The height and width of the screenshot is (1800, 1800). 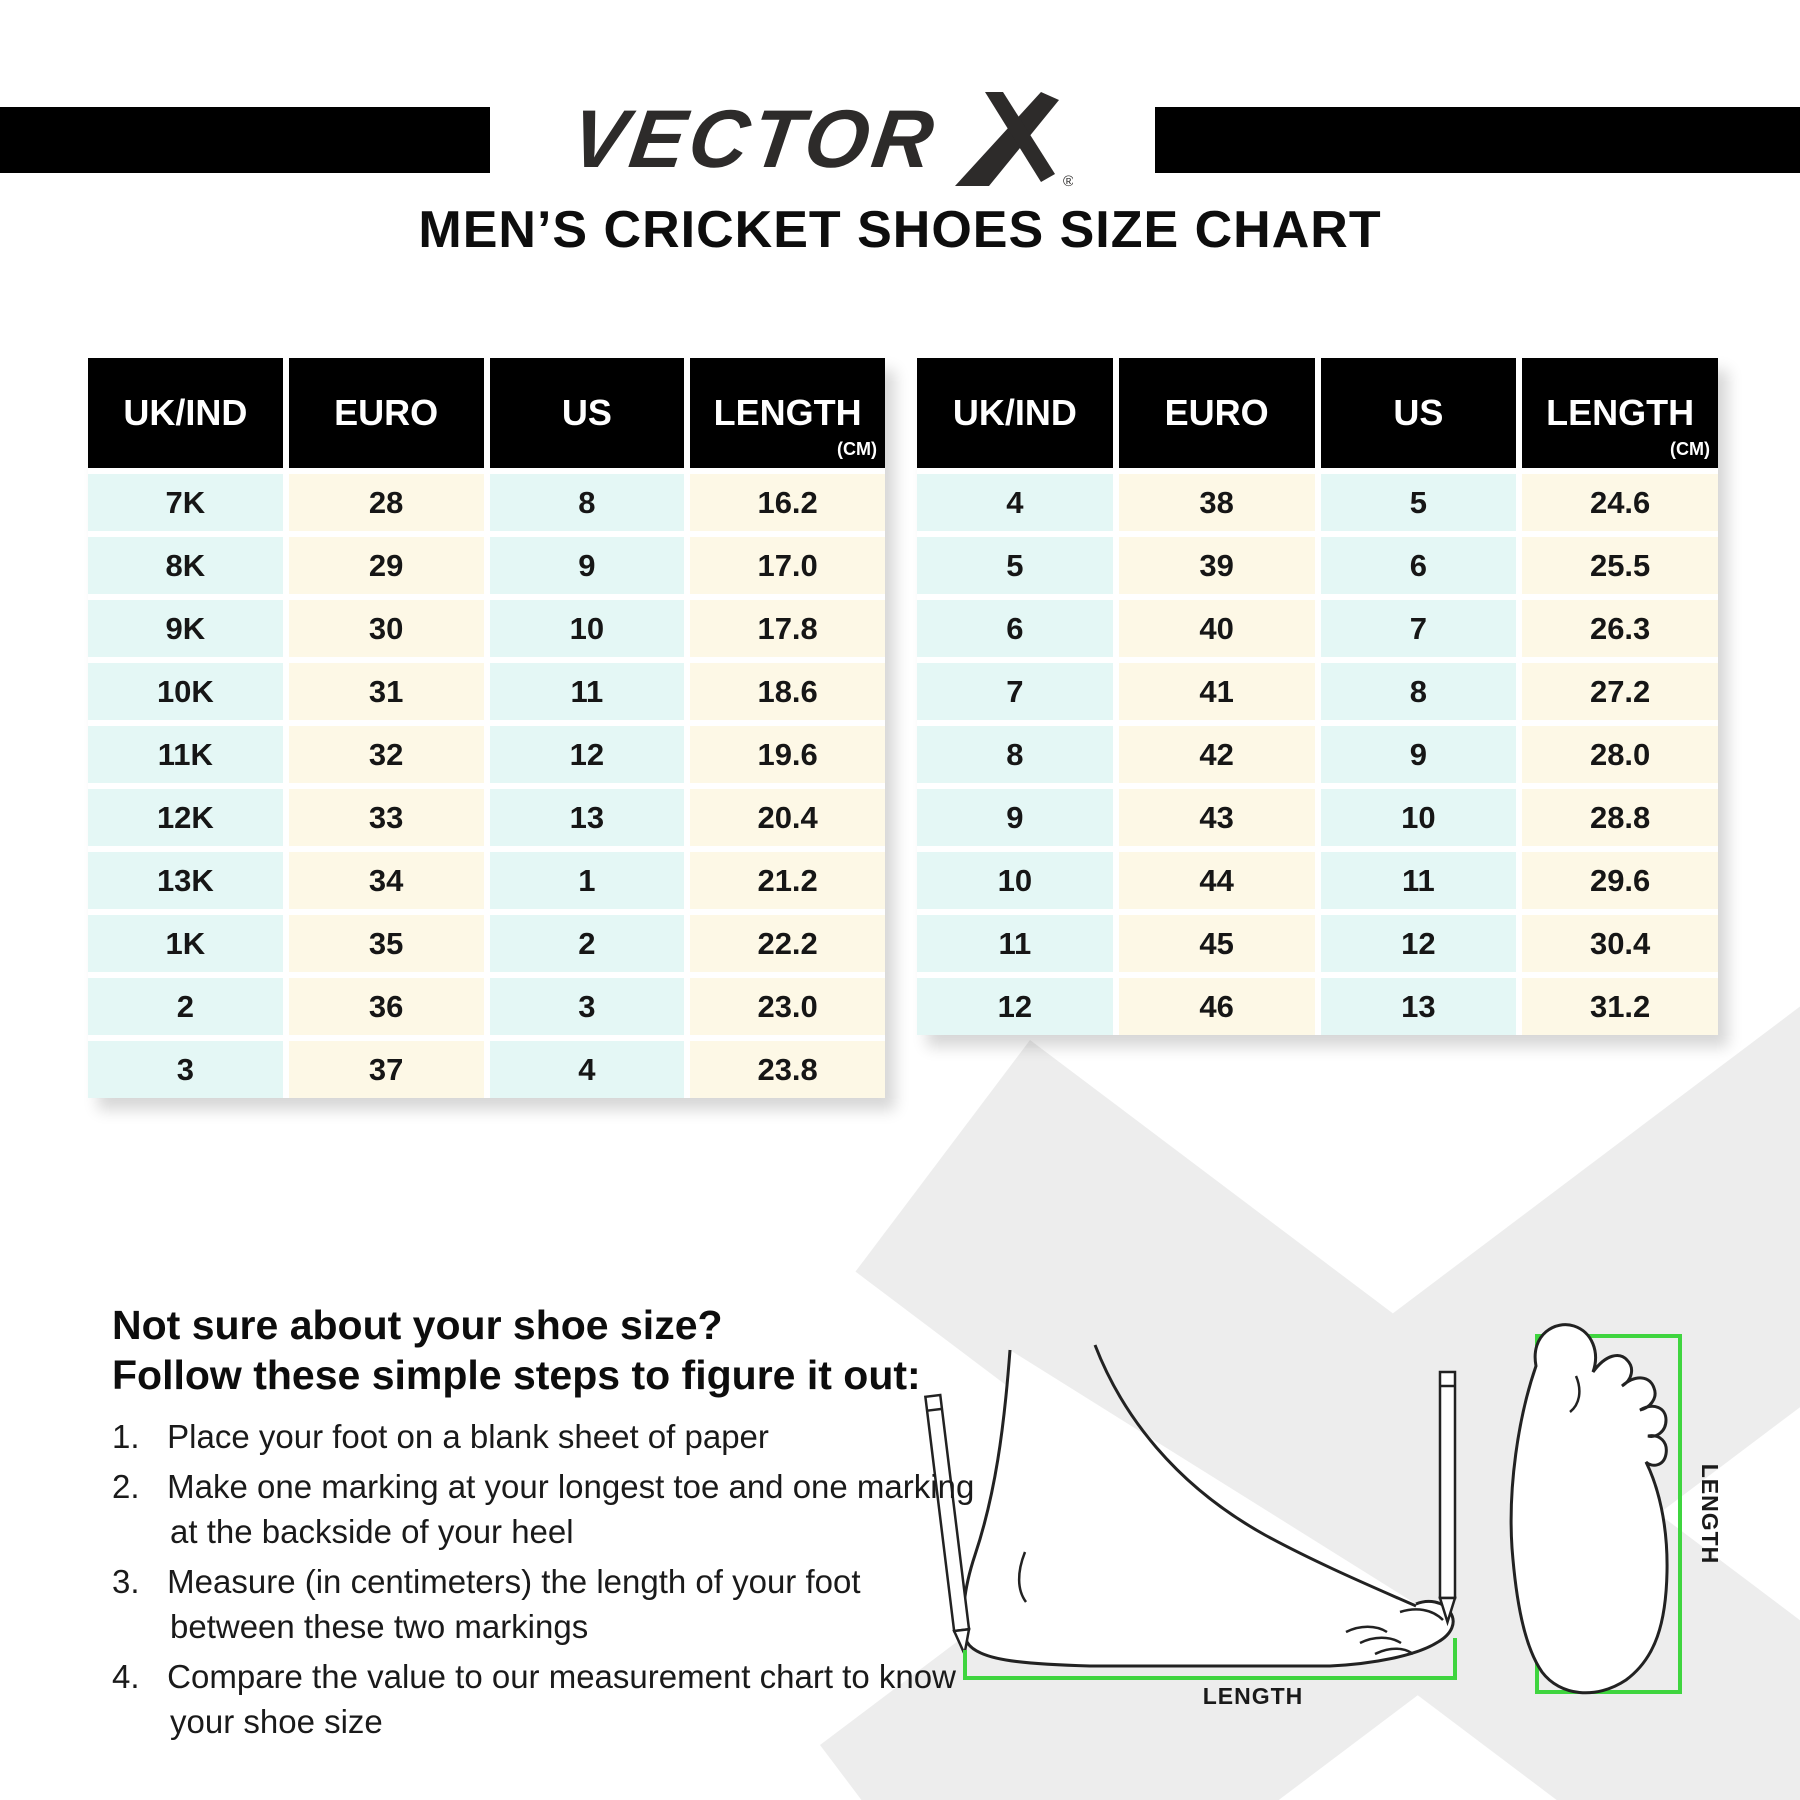 What do you see at coordinates (386, 943) in the screenshot?
I see `size-cell: 35` at bounding box center [386, 943].